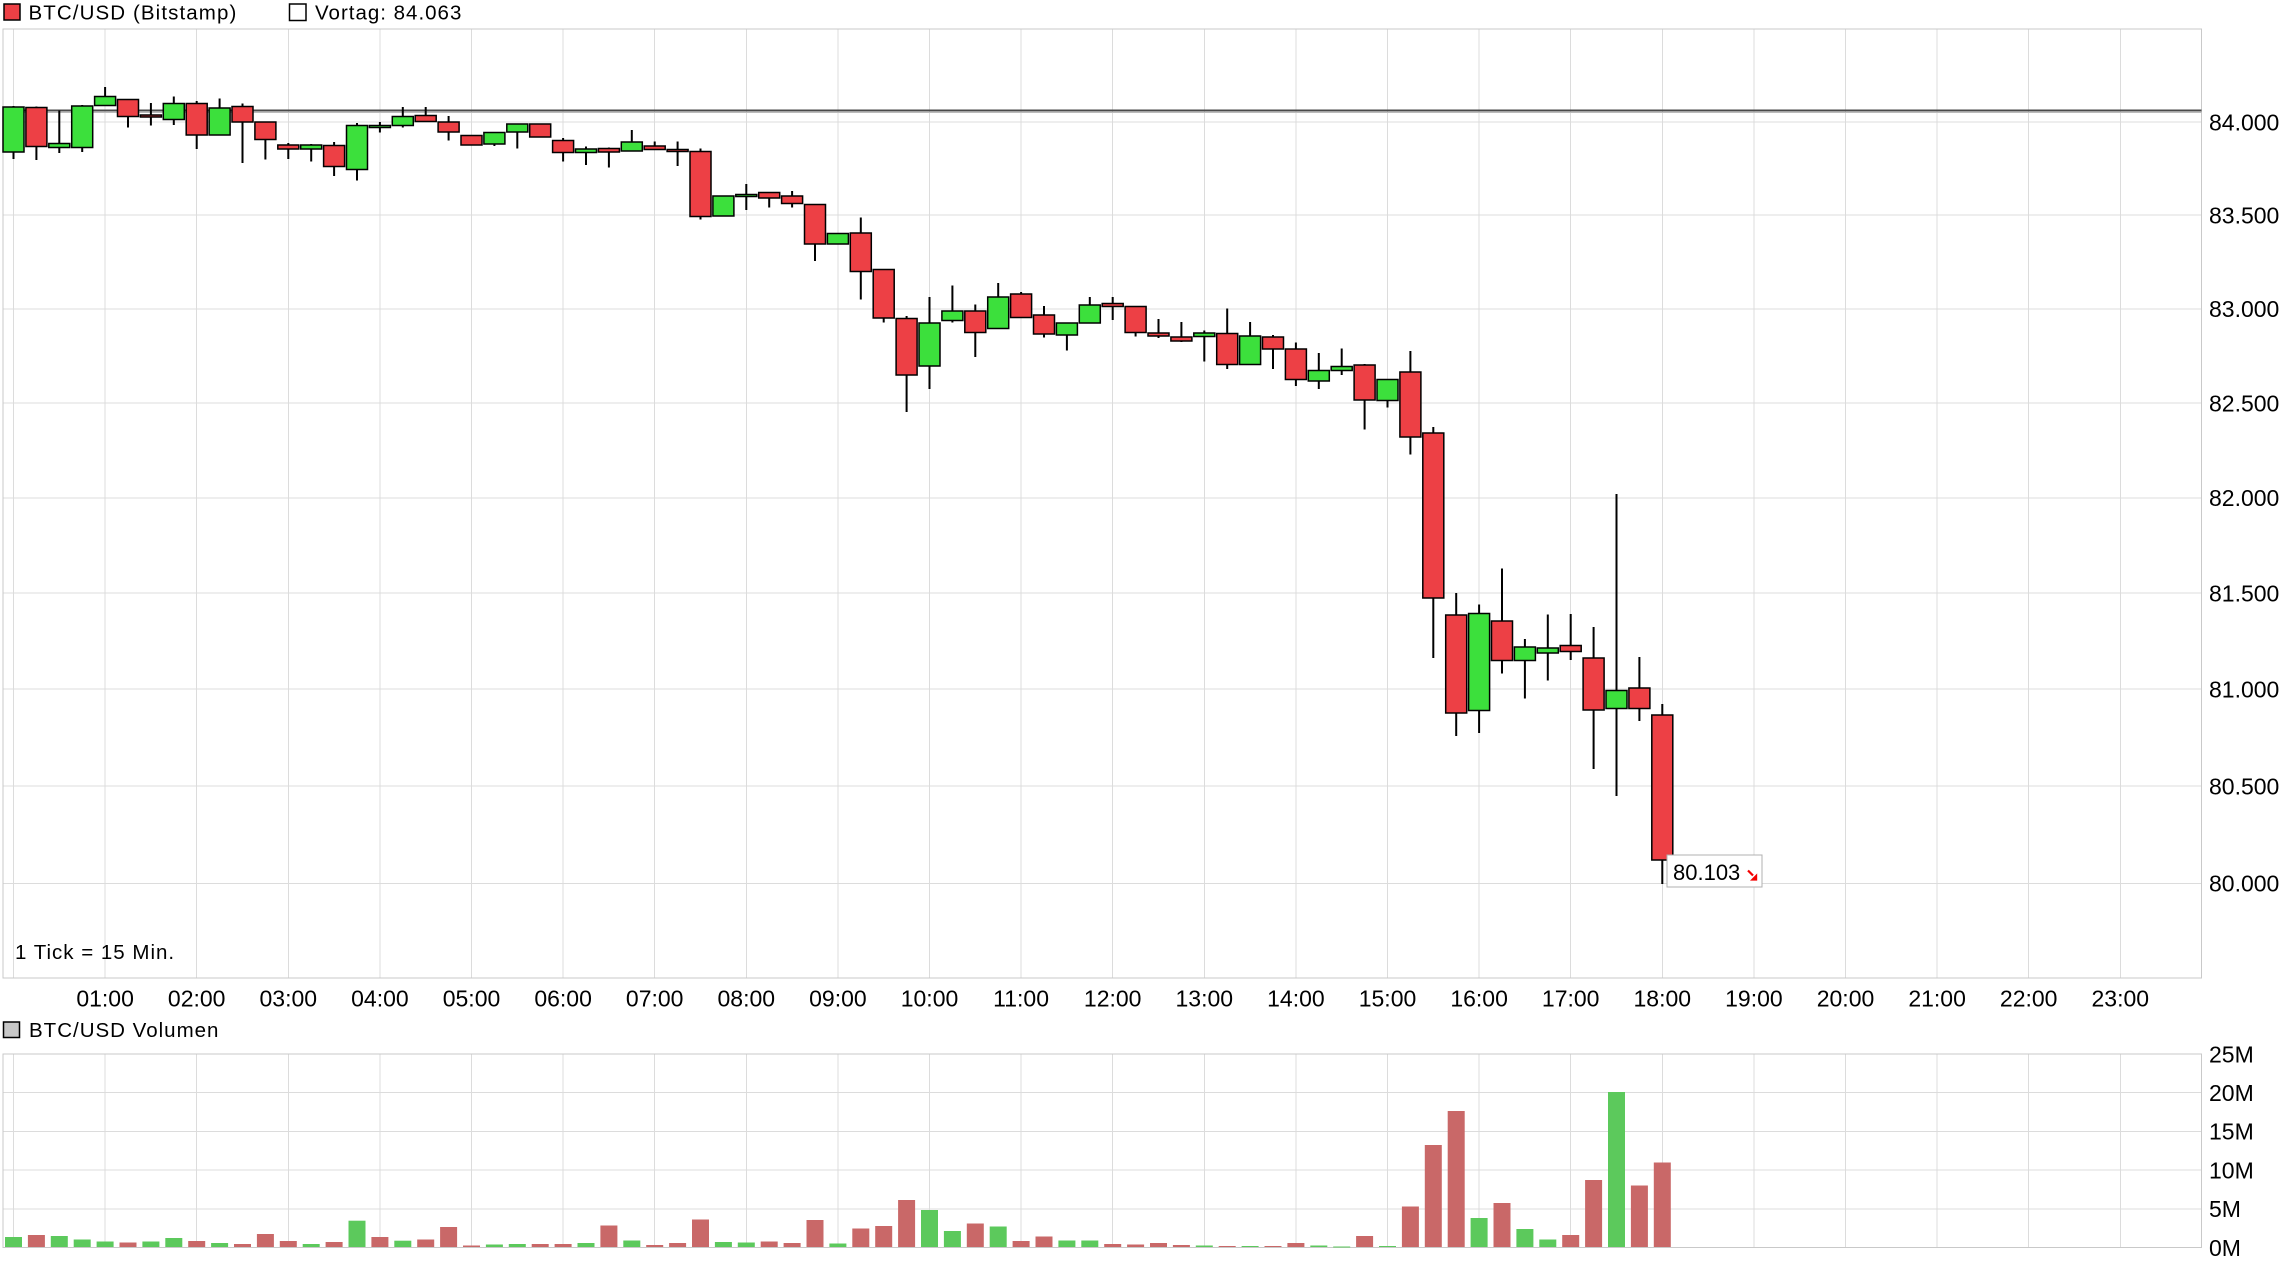  Describe the element at coordinates (2231, 1054) in the screenshot. I see `svg-text: 25M` at that location.